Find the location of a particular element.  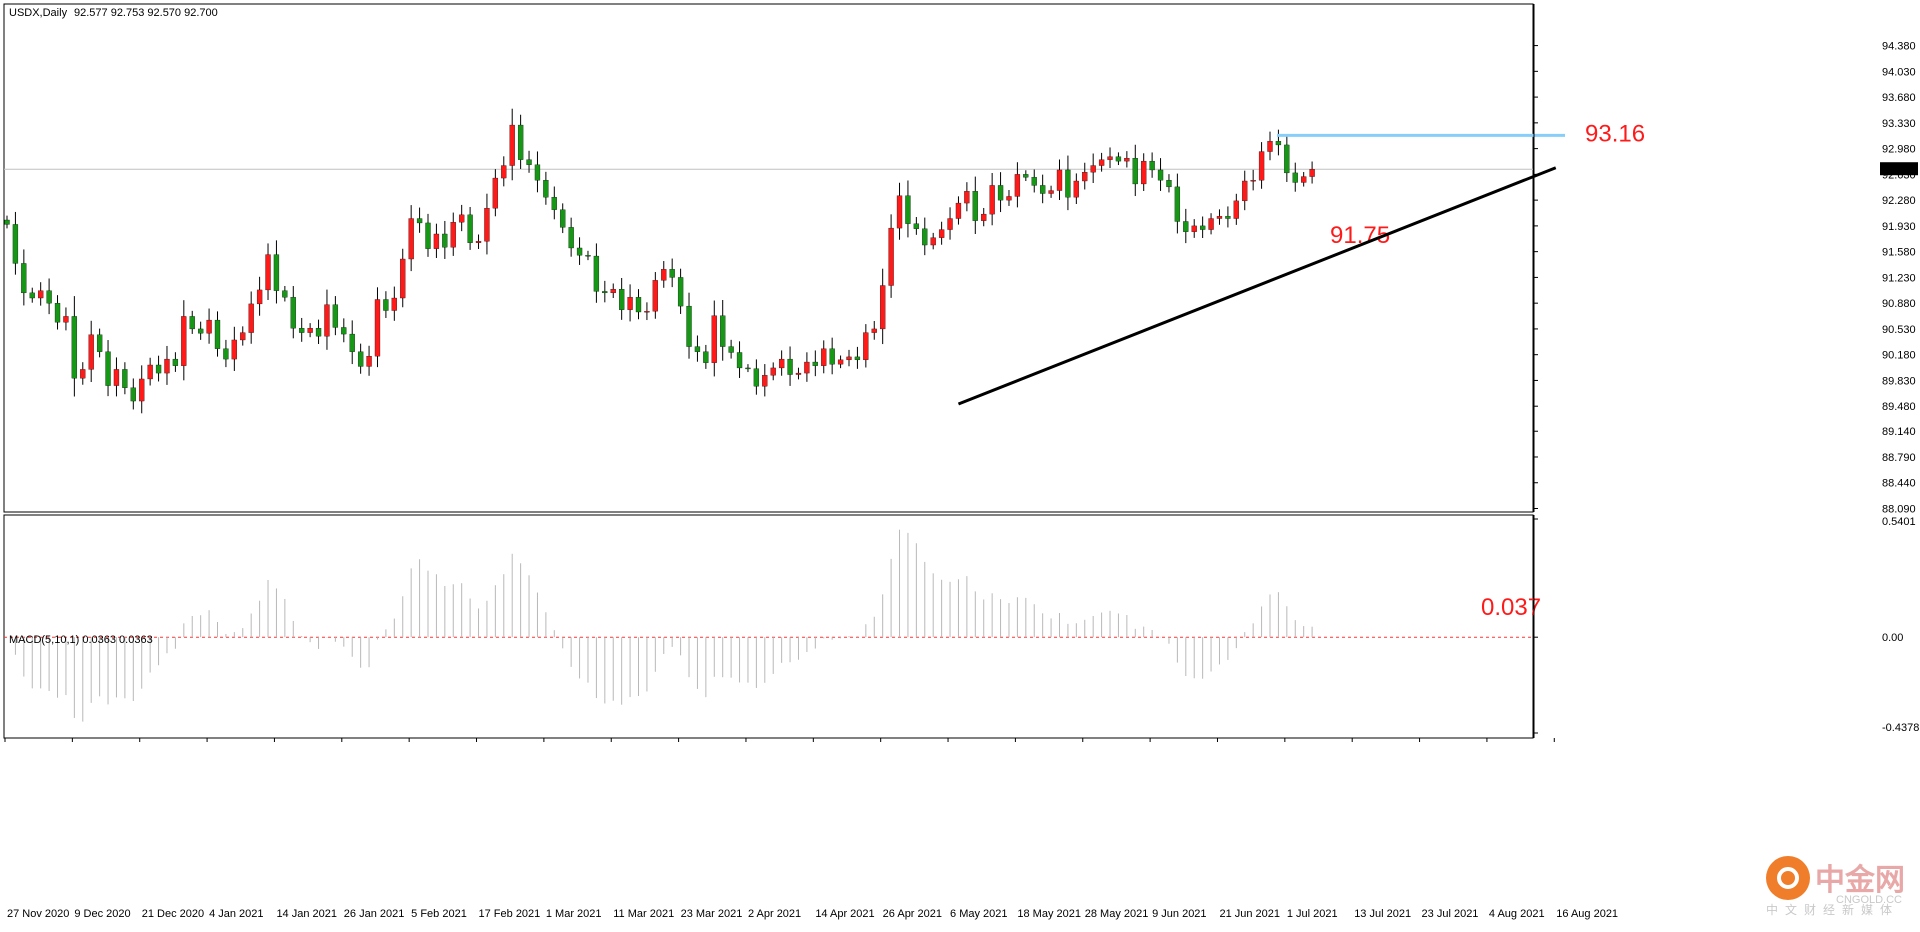

logo-mark is located at coordinates (1788, 878).